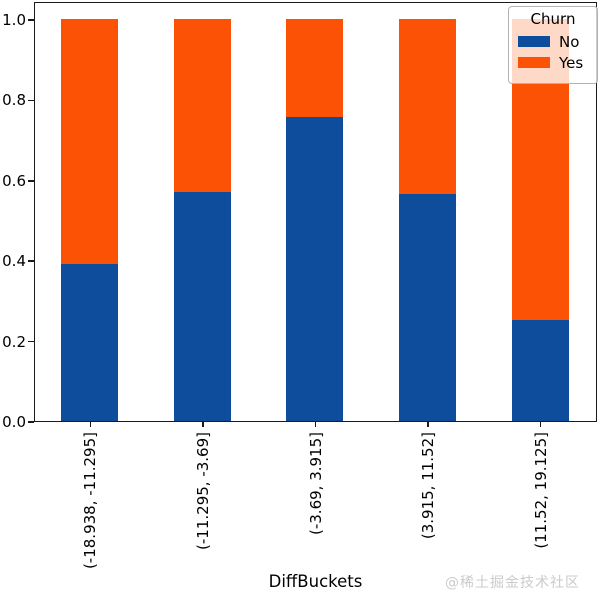 The width and height of the screenshot is (600, 596). Describe the element at coordinates (553, 19) in the screenshot. I see `legend-title: Churn` at that location.